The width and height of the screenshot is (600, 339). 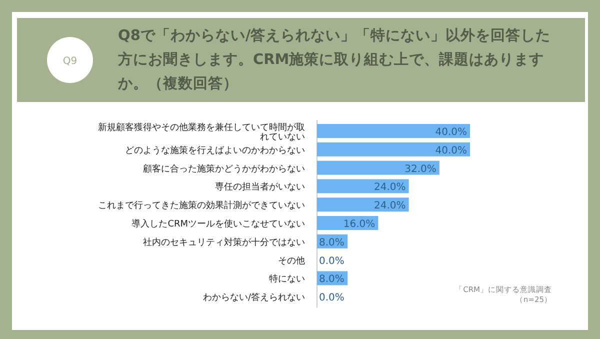 I want to click on y-tick-label: 専任の担当者がいない, so click(x=260, y=187).